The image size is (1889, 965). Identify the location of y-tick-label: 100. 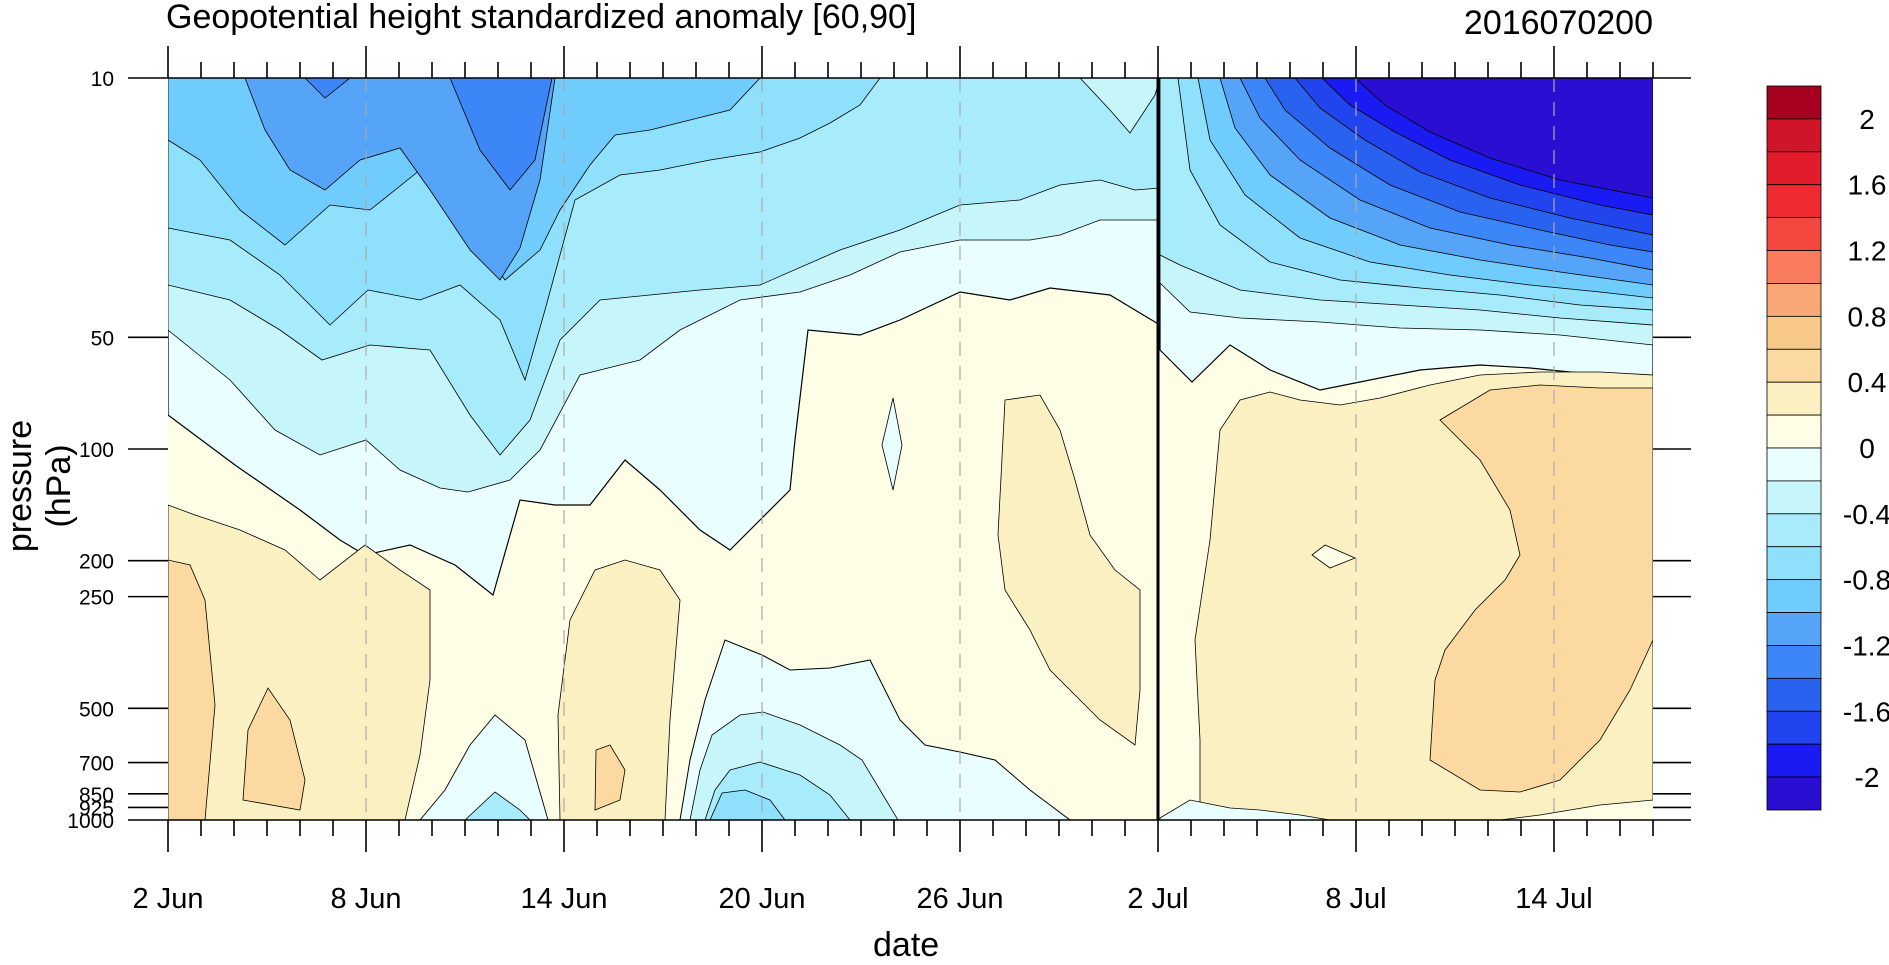
(96, 450).